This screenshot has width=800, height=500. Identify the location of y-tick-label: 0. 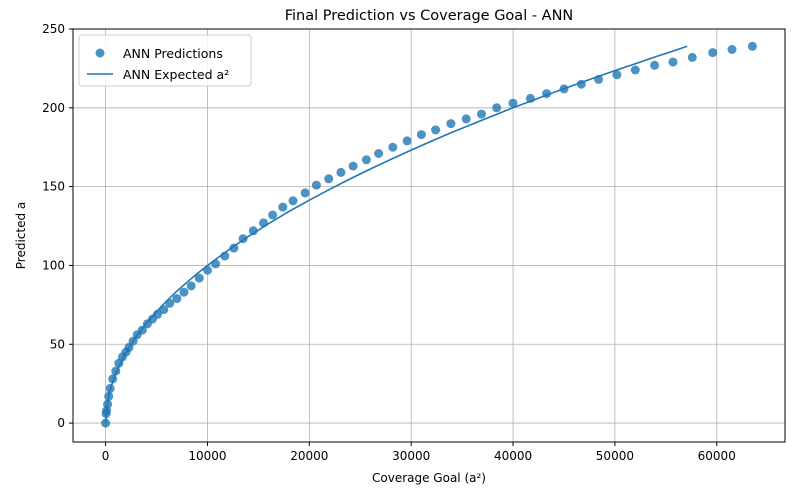
(61, 423).